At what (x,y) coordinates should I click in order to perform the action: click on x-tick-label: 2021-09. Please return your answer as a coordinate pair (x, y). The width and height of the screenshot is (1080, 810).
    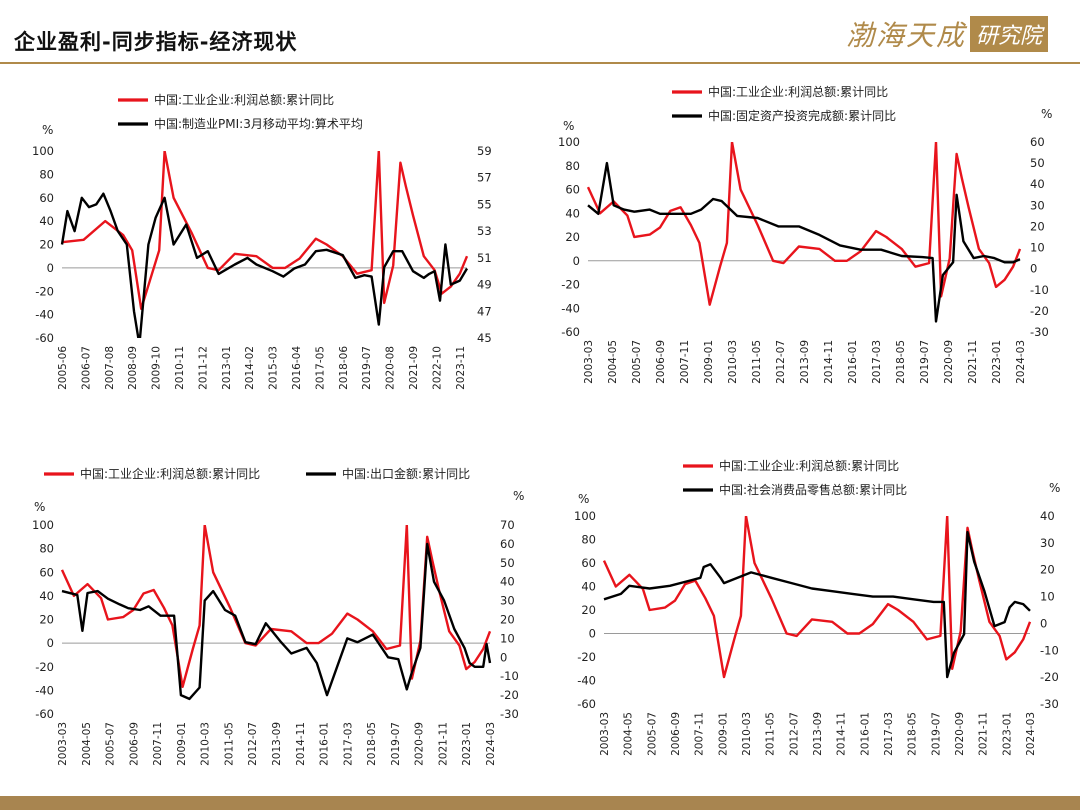
    Looking at the image, I should click on (414, 368).